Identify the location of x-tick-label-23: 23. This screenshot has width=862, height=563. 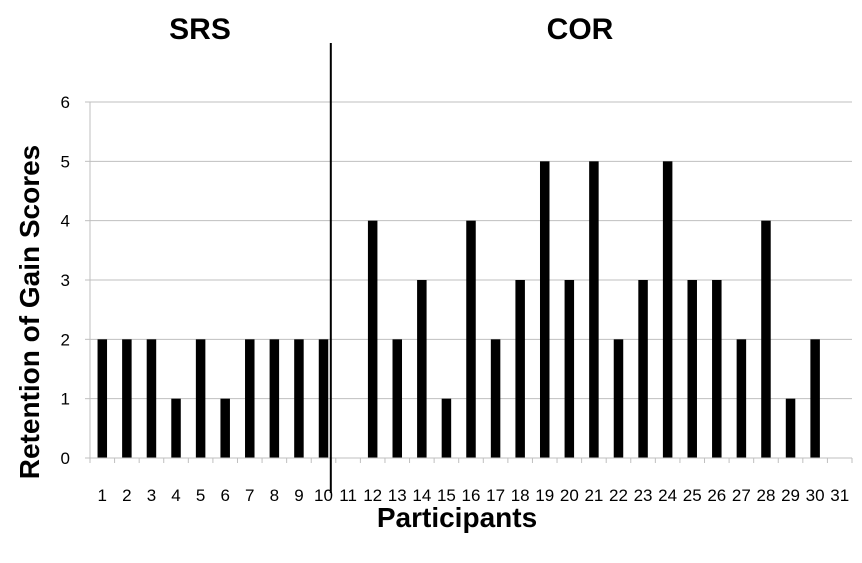
(643, 495).